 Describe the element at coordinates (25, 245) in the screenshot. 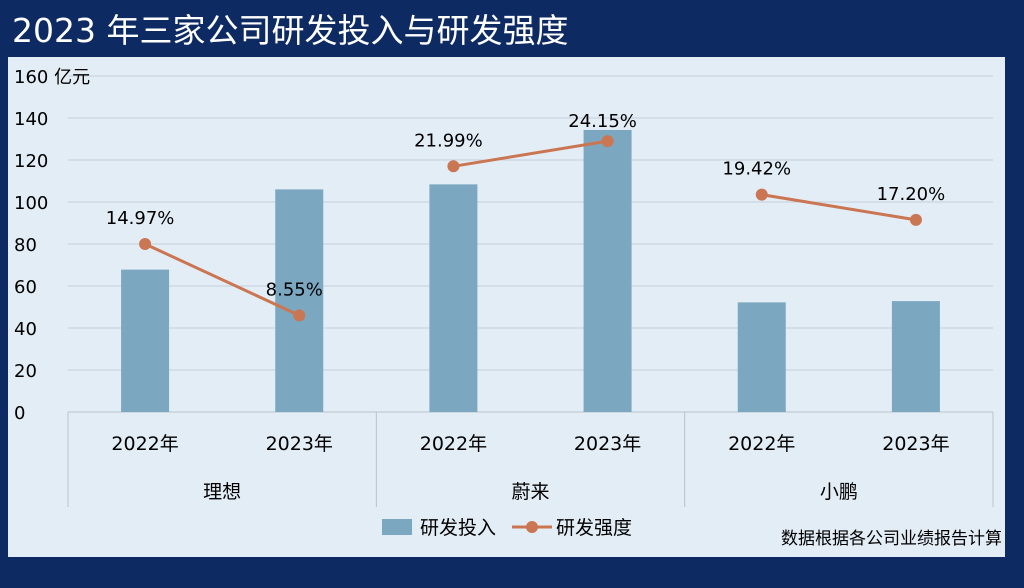

I see `y-tick-label: 80` at that location.